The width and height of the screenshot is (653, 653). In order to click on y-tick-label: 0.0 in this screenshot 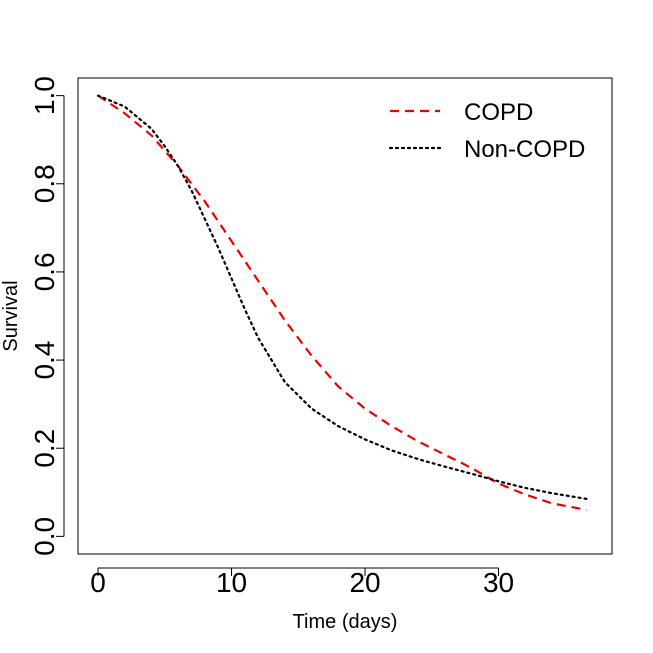, I will do `click(44, 536)`.